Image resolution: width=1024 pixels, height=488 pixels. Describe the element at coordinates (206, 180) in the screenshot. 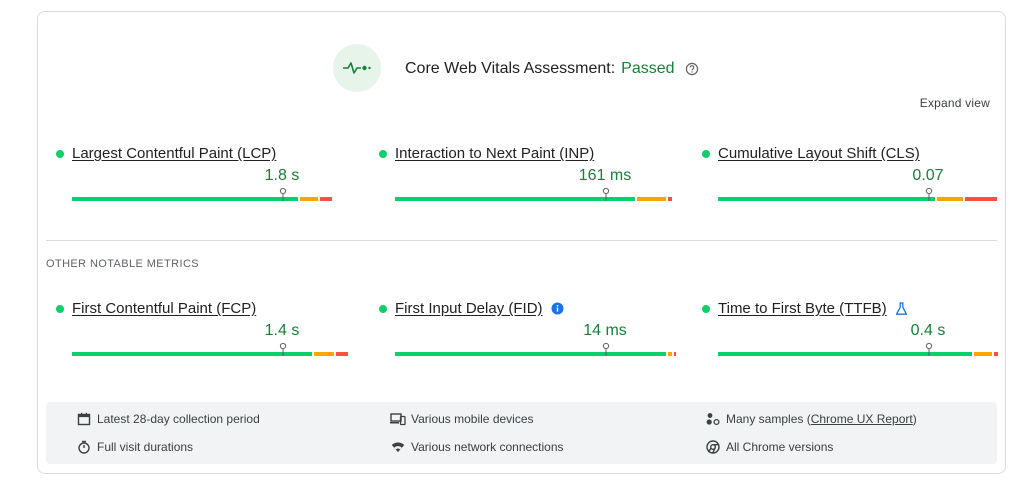

I see `metric-lcp: Largest Contentful Paint (LCP) 1.8 s` at that location.